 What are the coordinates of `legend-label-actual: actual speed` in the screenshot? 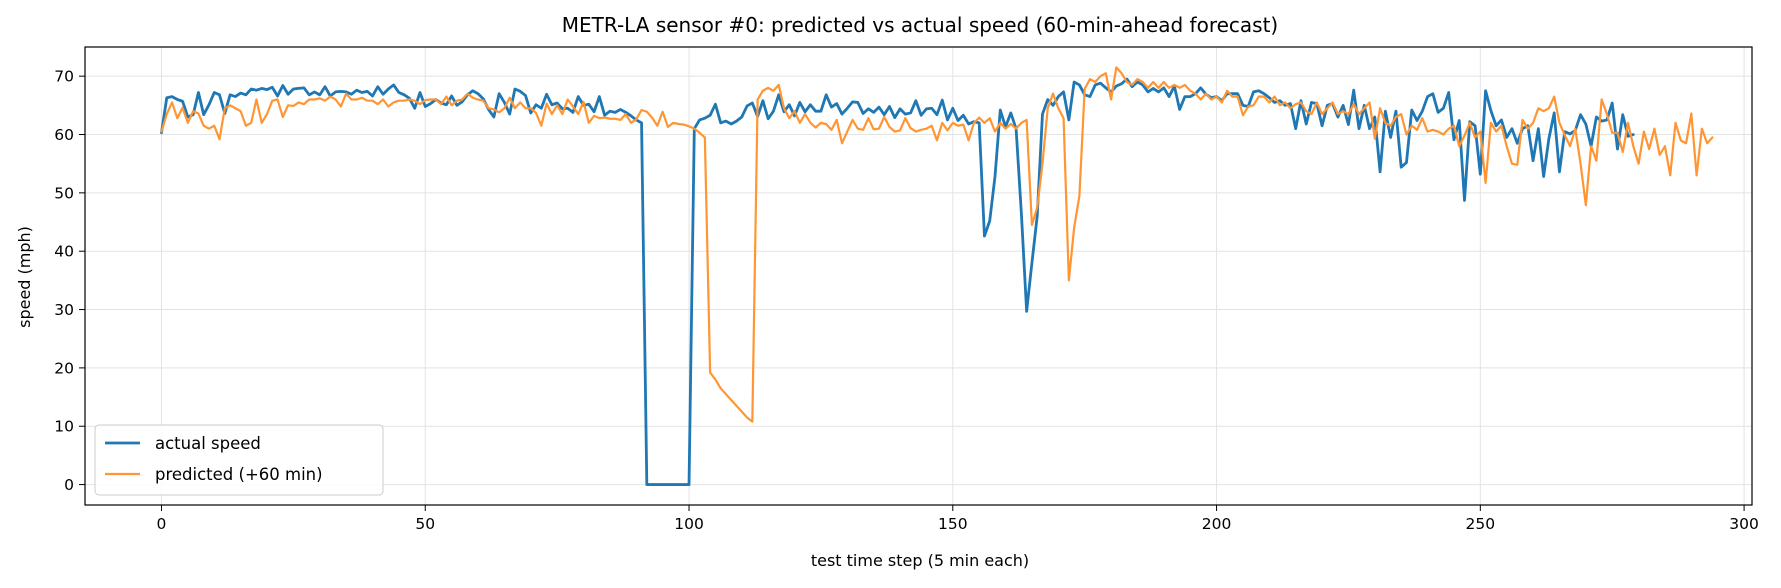 It's located at (208, 443).